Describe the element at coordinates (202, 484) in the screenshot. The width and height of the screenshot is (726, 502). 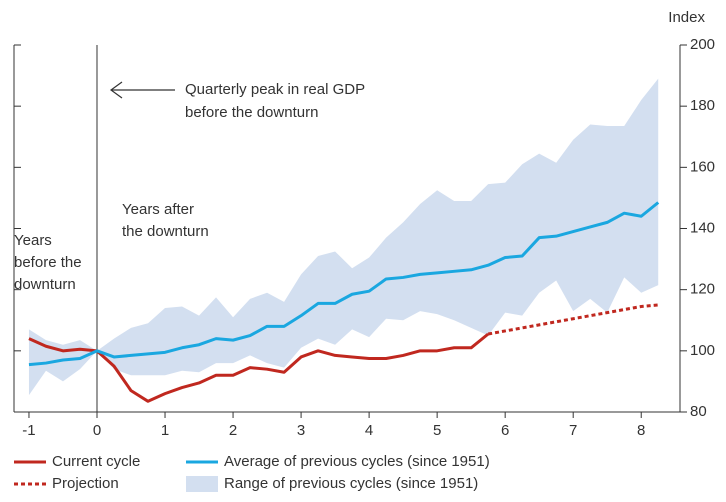
I see `legend-swatch` at that location.